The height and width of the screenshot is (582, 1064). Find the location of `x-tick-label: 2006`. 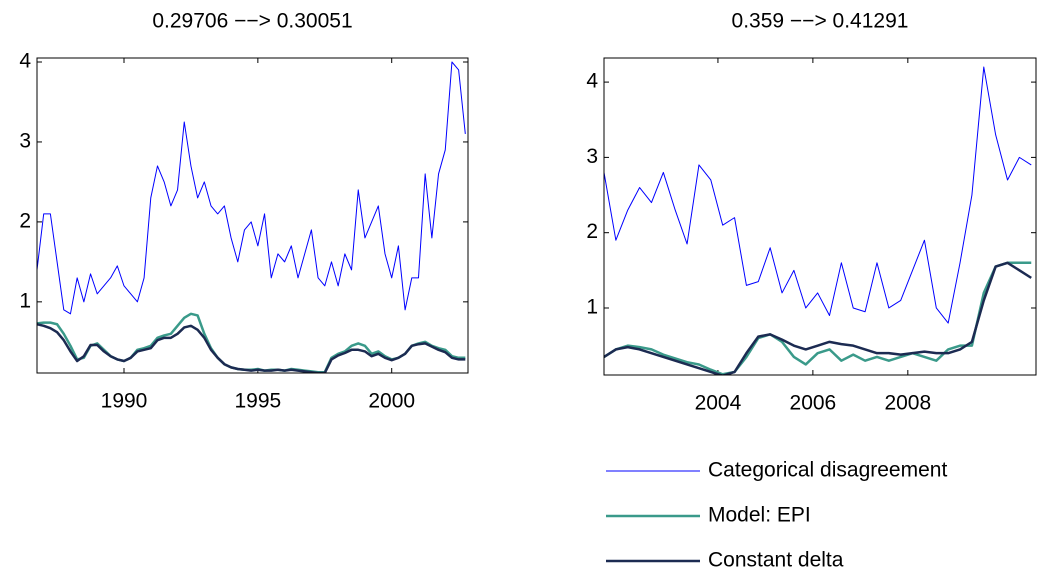

x-tick-label: 2006 is located at coordinates (813, 403).